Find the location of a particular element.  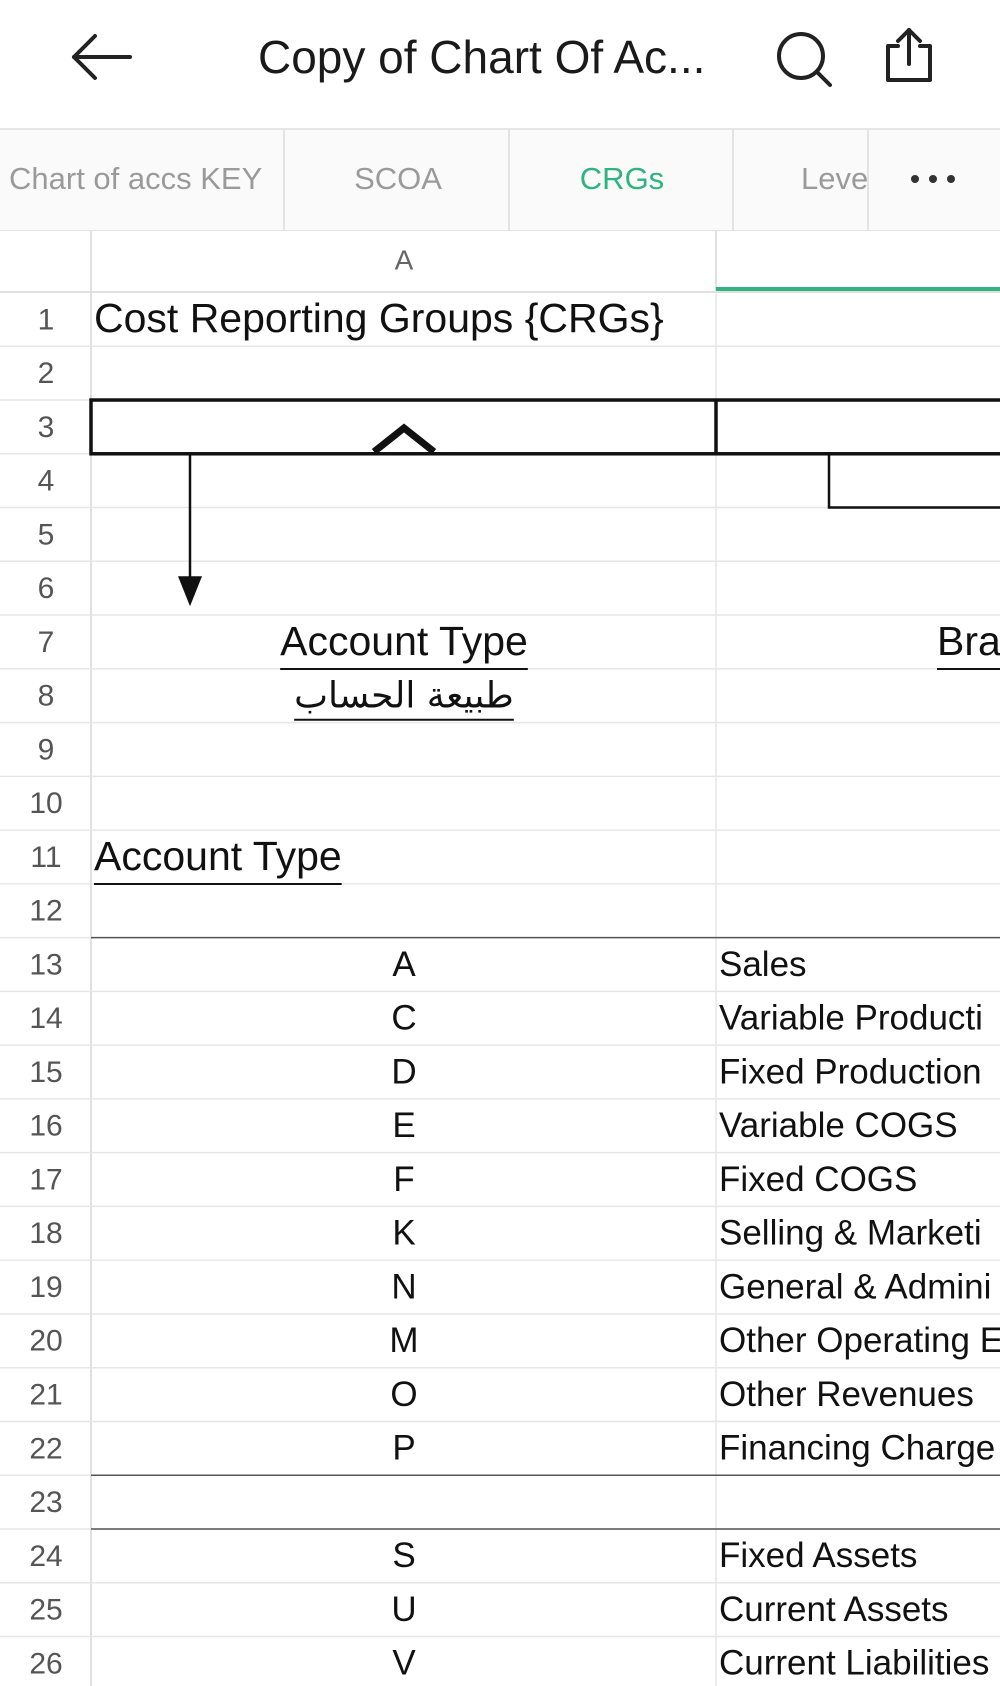

cell-b: General & Admini is located at coordinates (855, 1286).